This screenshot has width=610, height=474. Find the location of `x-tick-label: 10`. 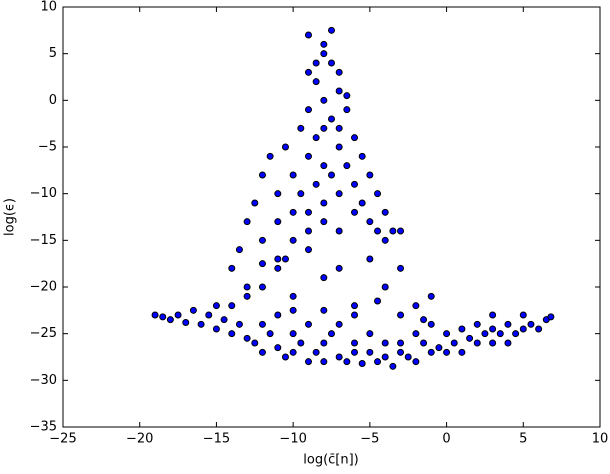

x-tick-label: 10 is located at coordinates (600, 439).